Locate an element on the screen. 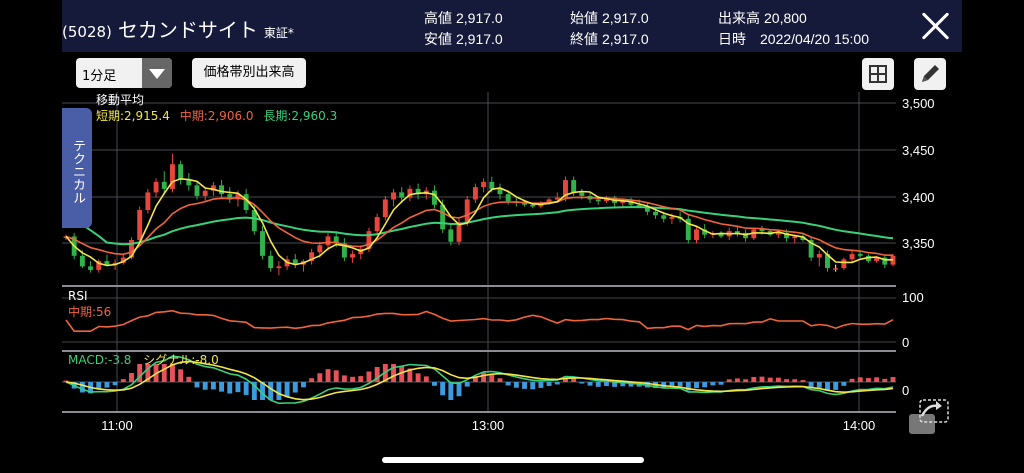 The width and height of the screenshot is (1024, 473). long-ma-label: 長期:2,960.3 is located at coordinates (300, 116).